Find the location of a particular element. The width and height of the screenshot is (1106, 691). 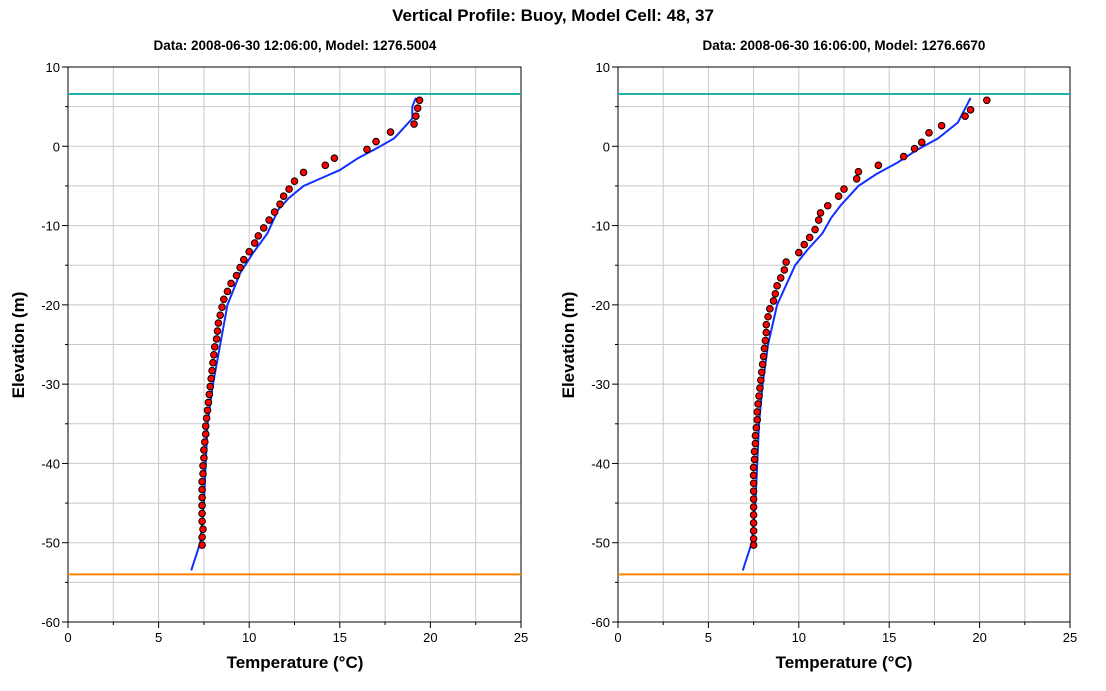

right-x-axis-label: Temperature (°C) is located at coordinates (844, 662).